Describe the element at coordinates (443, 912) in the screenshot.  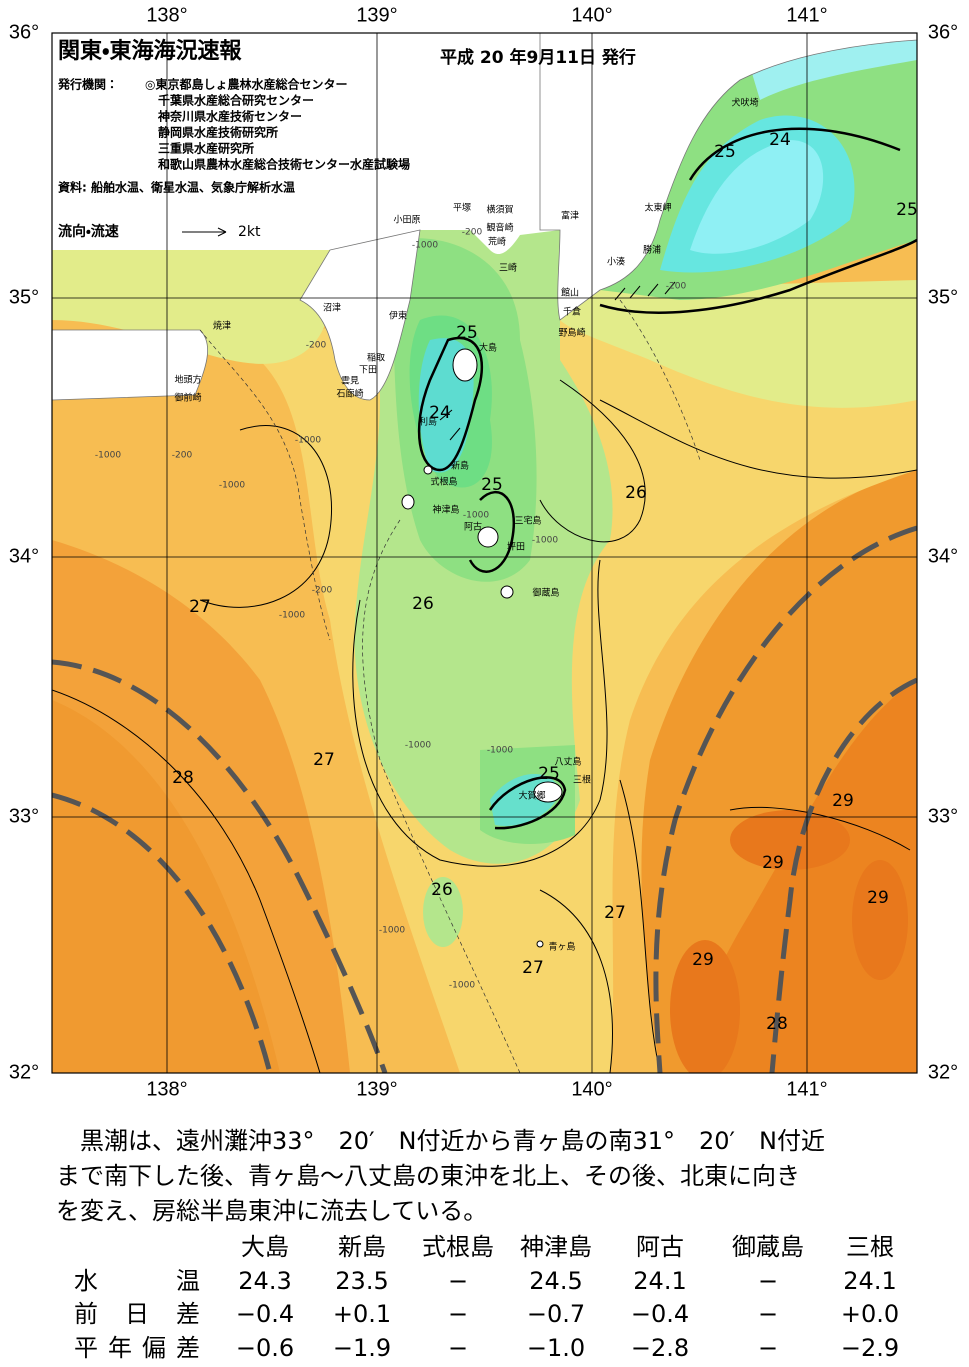
I see `sea-26-spot` at that location.